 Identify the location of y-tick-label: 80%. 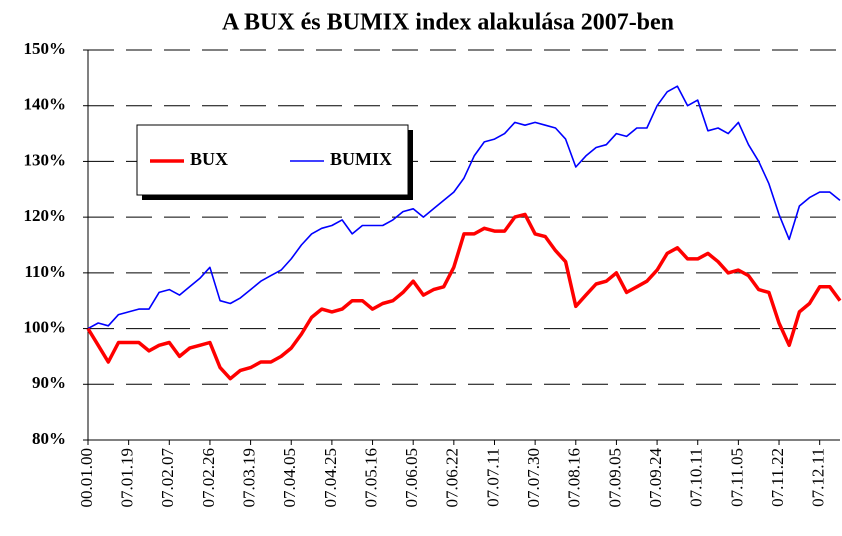
(49, 438).